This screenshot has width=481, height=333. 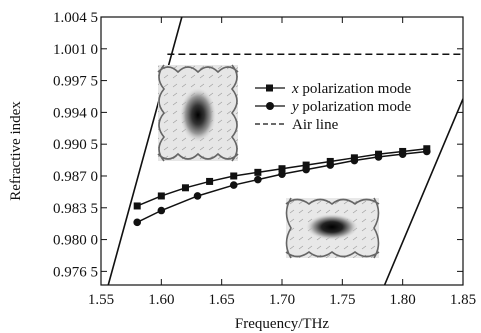 I want to click on x-tick-label: 1.80, so click(x=403, y=300).